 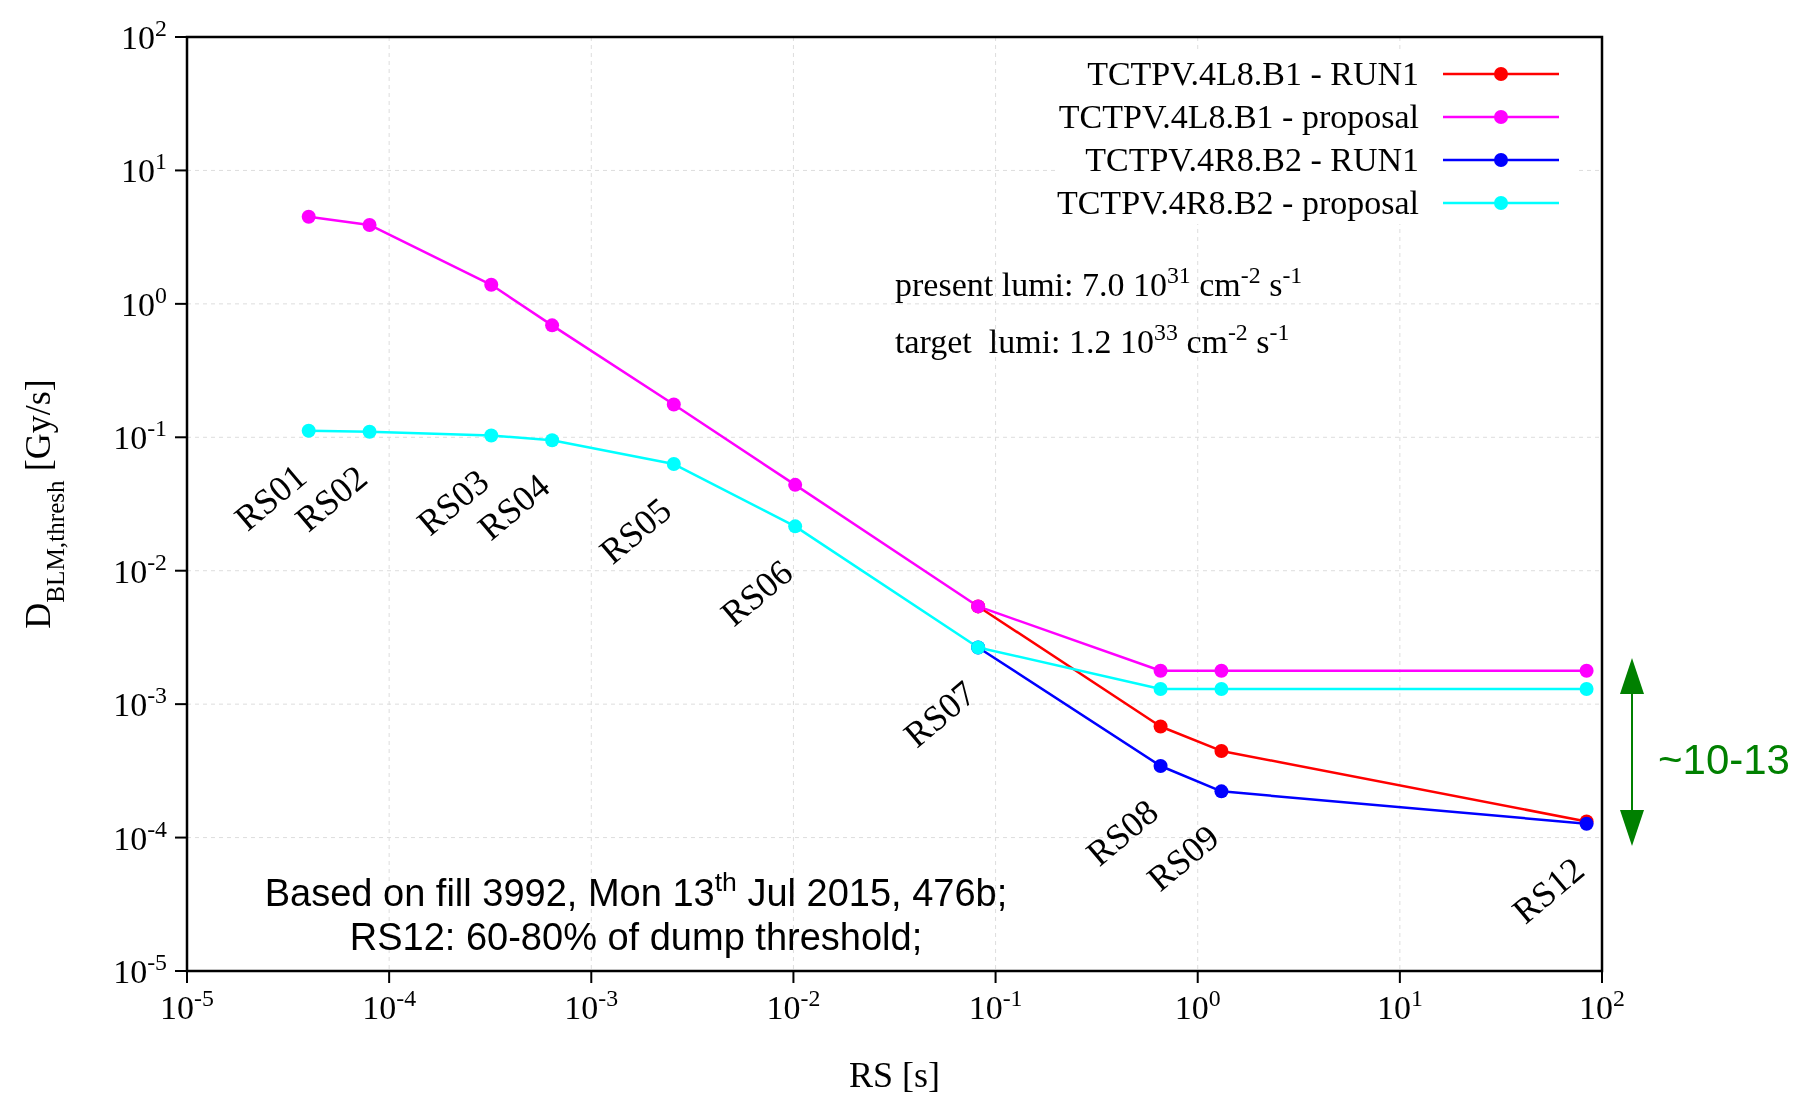 What do you see at coordinates (389, 1005) in the screenshot?
I see `x-tick-label: 10$^{-4}$` at bounding box center [389, 1005].